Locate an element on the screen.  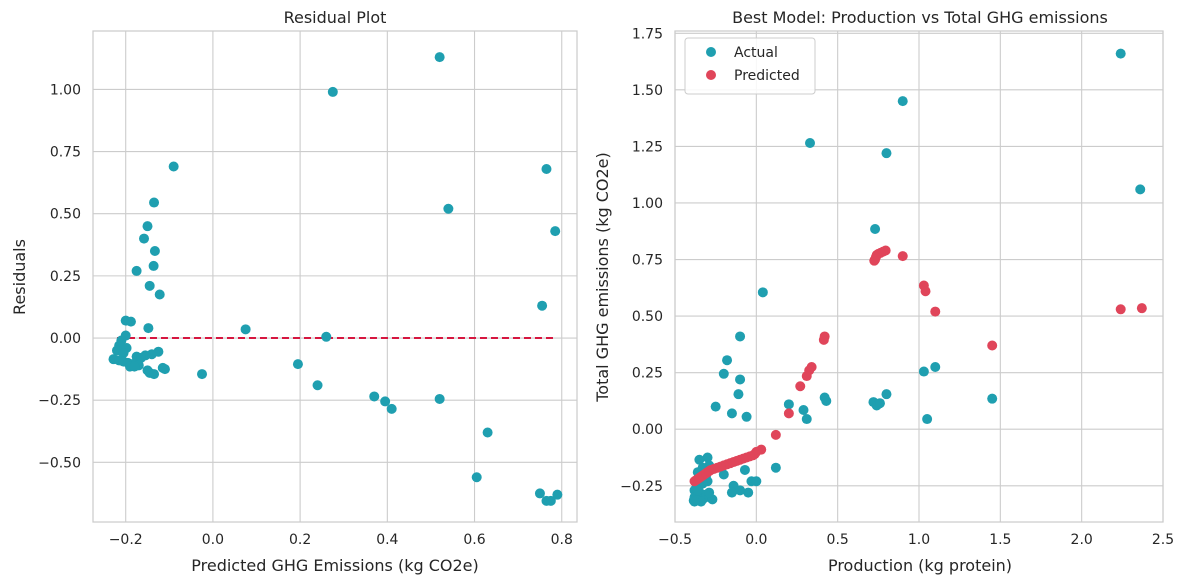
y-tick-label: 1.25 is located at coordinates (647, 147).